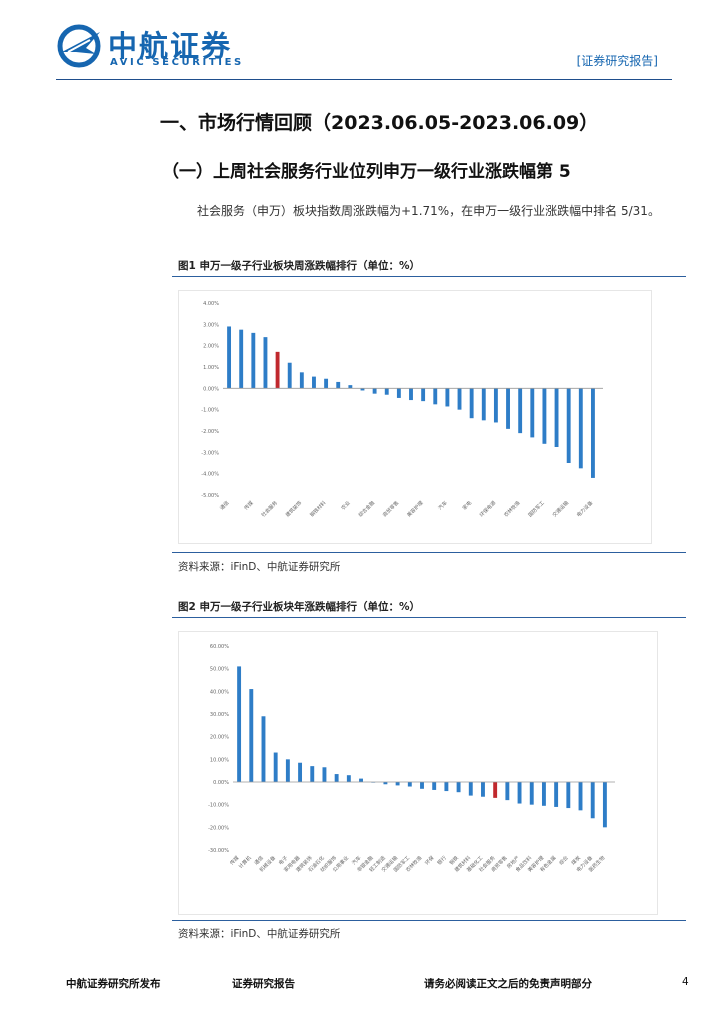 The width and height of the screenshot is (724, 1024). I want to click on x-tick-label: 国防军工, so click(536, 508).